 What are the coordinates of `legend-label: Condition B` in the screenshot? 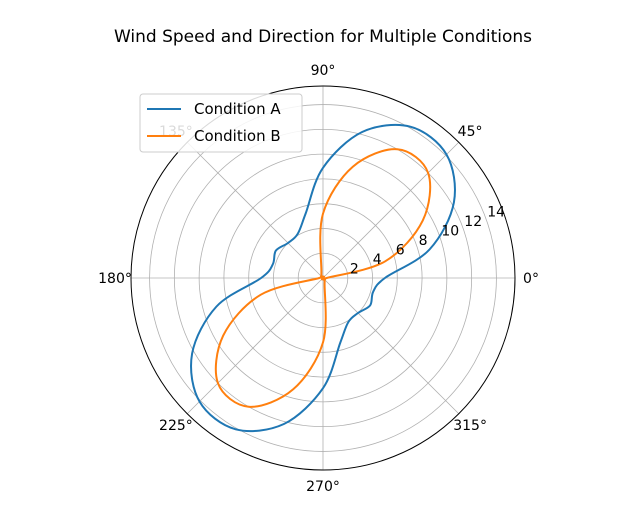 It's located at (237, 136).